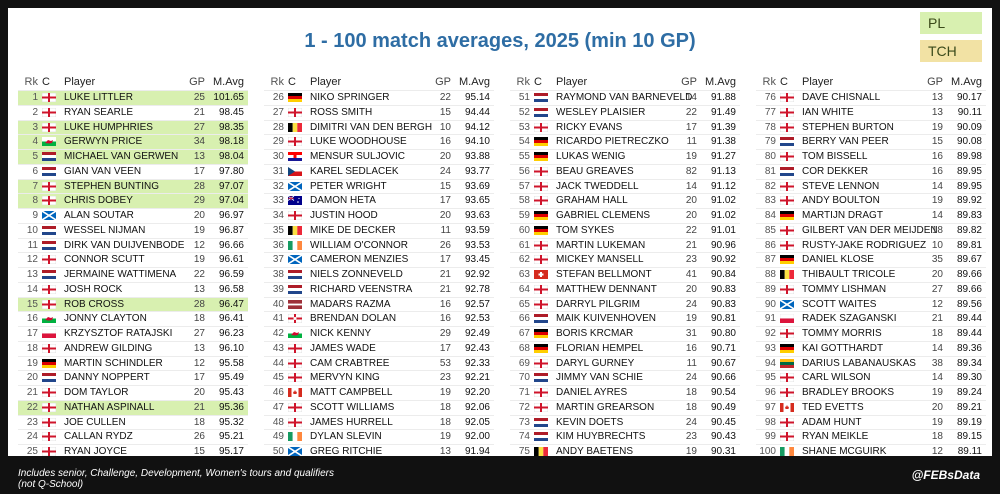 The width and height of the screenshot is (1000, 494). I want to click on player-name: JONNY CLAYTON, so click(105, 319).